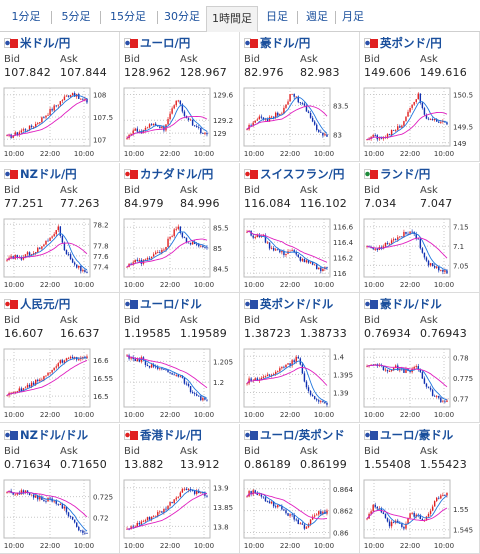 The image size is (480, 554). I want to click on pair-title: 豪ドル/ドル, so click(403, 304).